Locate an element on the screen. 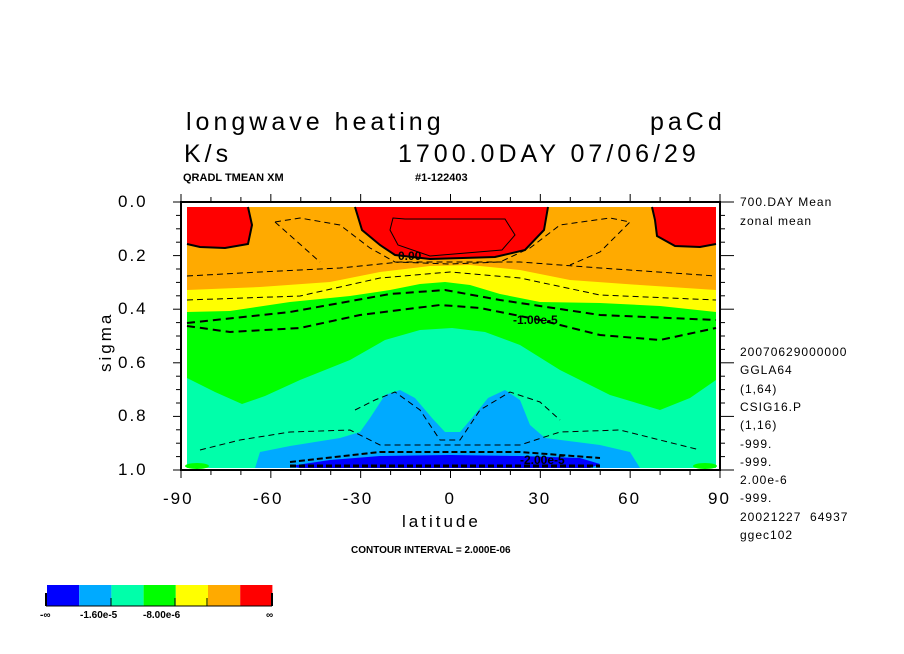 The width and height of the screenshot is (904, 654). run-id: paCd is located at coordinates (688, 122).